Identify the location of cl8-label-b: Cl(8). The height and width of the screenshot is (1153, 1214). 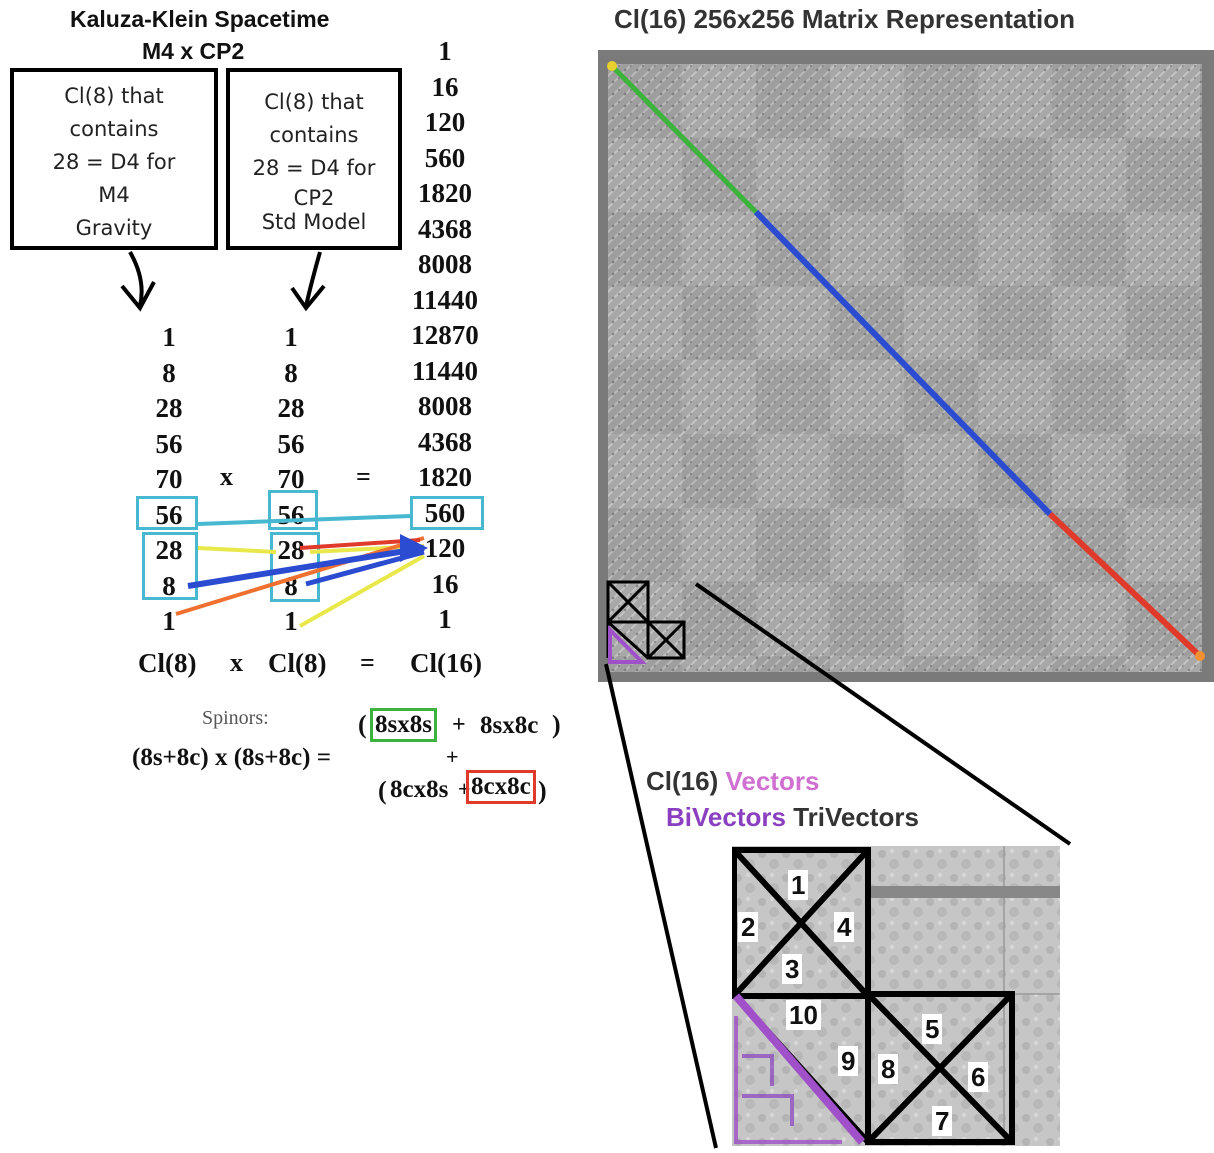
(297, 663).